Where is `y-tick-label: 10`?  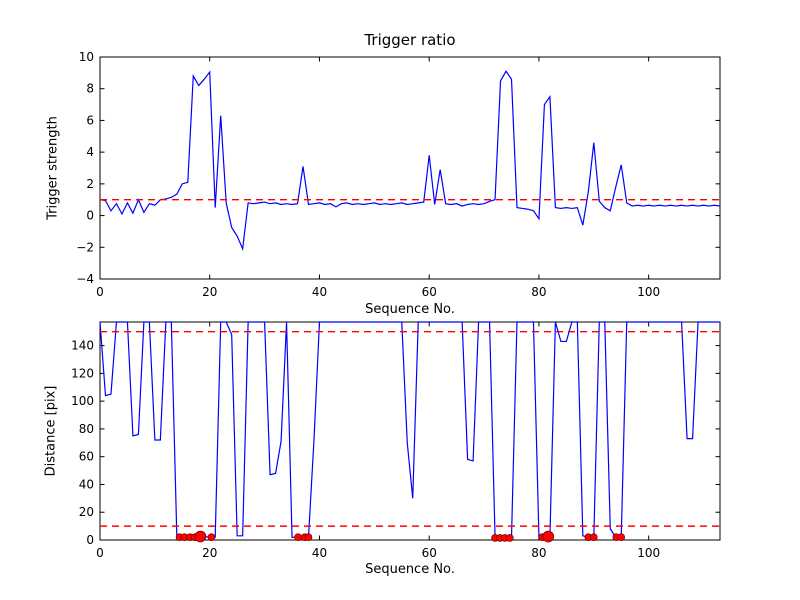
y-tick-label: 10 is located at coordinates (86, 57).